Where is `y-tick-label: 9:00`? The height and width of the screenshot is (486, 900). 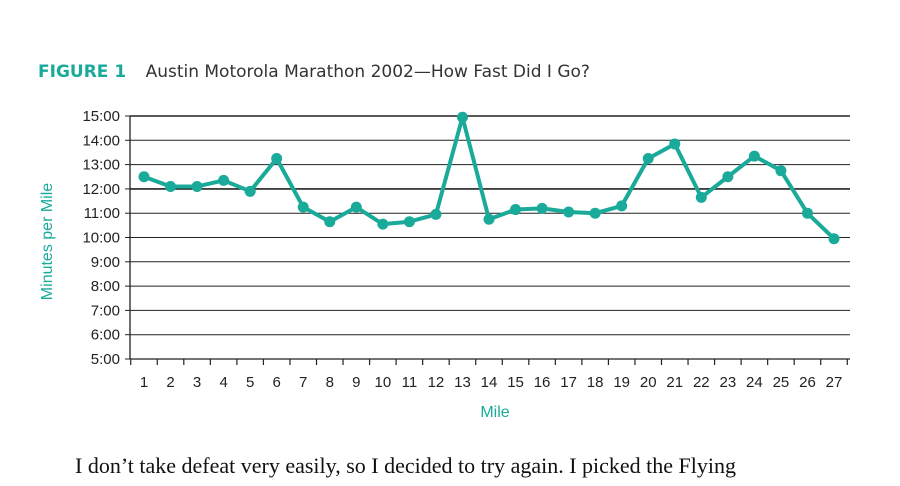 y-tick-label: 9:00 is located at coordinates (105, 262).